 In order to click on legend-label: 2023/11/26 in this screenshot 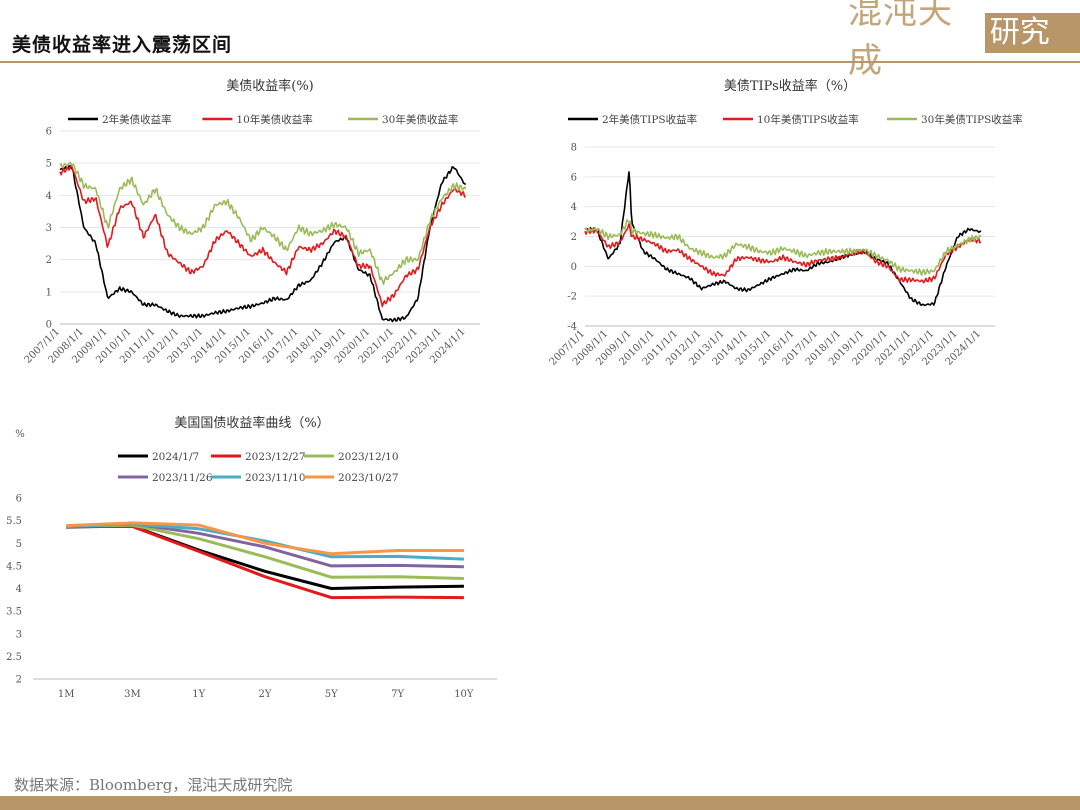, I will do `click(182, 478)`.